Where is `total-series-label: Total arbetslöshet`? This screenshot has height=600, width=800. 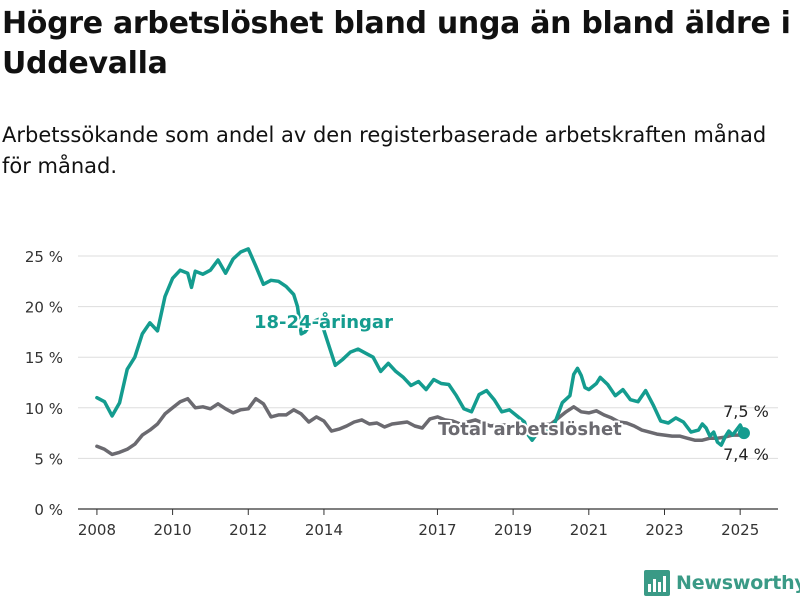 total-series-label: Total arbetslöshet is located at coordinates (530, 429).